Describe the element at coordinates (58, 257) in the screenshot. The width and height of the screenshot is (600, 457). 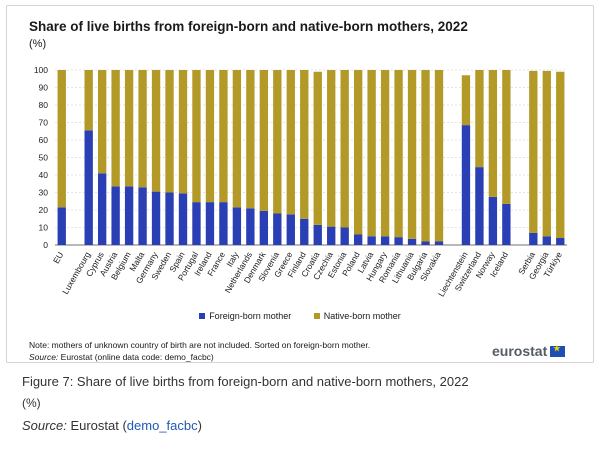
I see `x-tick-label: EU` at that location.